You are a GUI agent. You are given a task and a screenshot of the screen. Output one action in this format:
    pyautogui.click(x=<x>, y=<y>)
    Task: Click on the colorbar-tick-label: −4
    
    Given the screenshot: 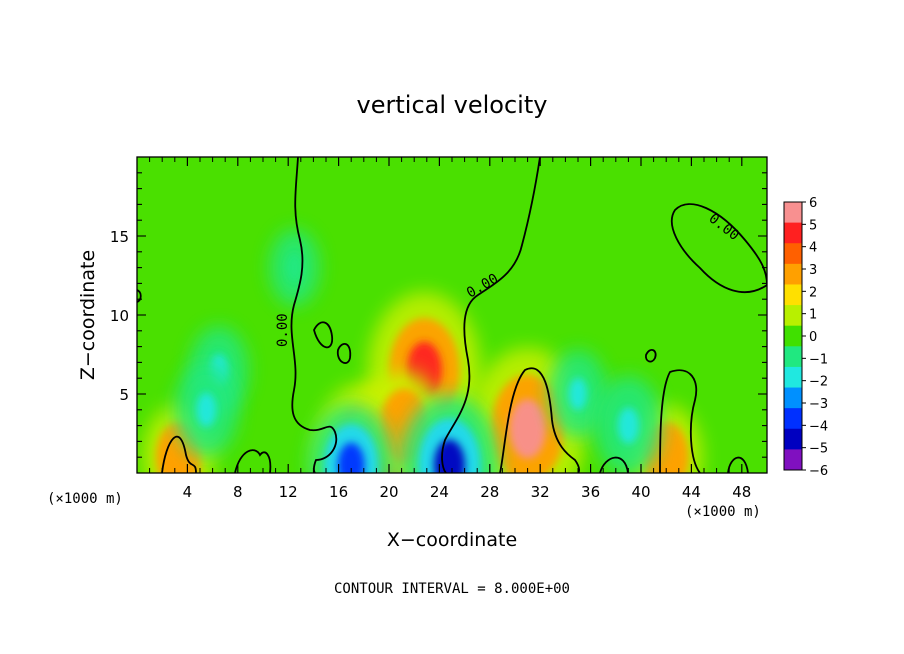 What is the action you would take?
    pyautogui.click(x=818, y=426)
    